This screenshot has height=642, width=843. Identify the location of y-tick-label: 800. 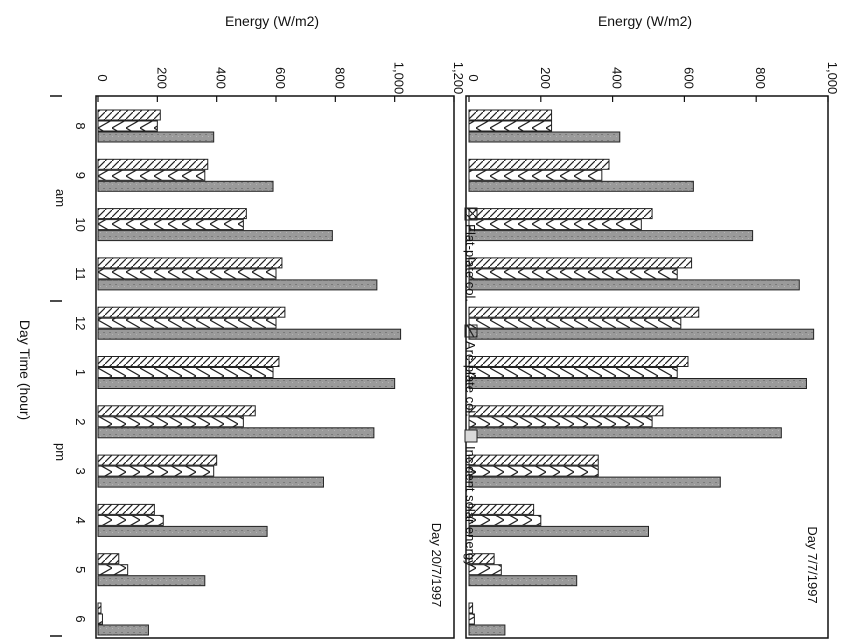
(339, 78).